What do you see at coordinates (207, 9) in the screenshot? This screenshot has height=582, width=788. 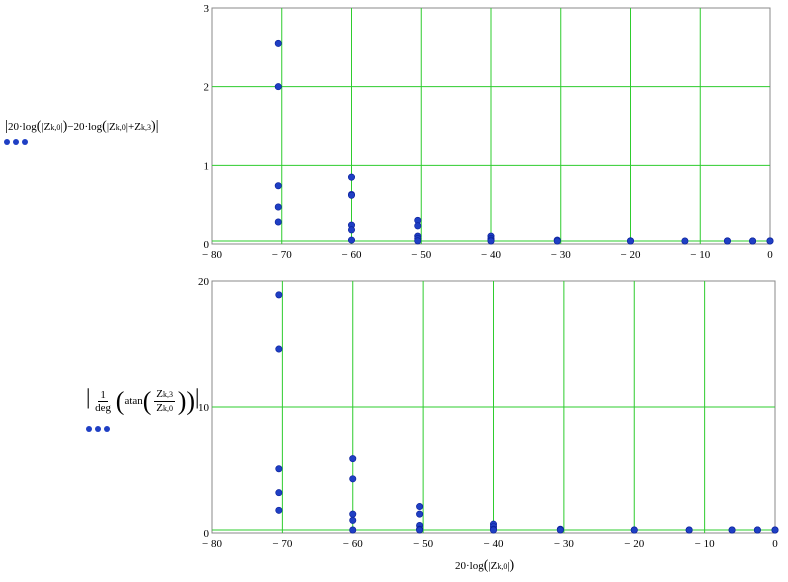 I see `y-tick-label: 3` at bounding box center [207, 9].